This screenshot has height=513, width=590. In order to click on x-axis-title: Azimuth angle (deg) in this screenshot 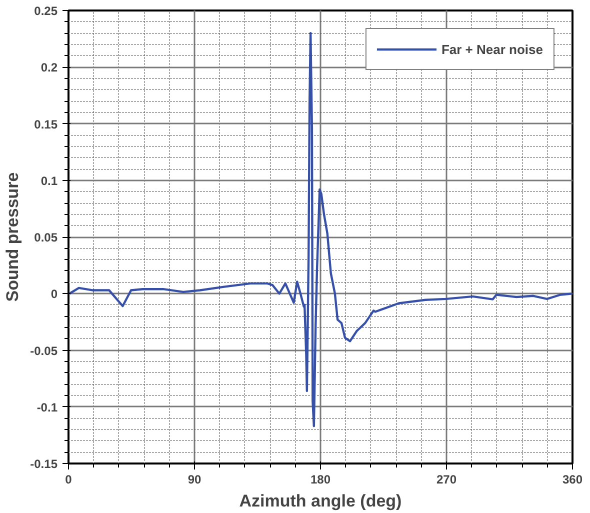, I will do `click(320, 501)`.